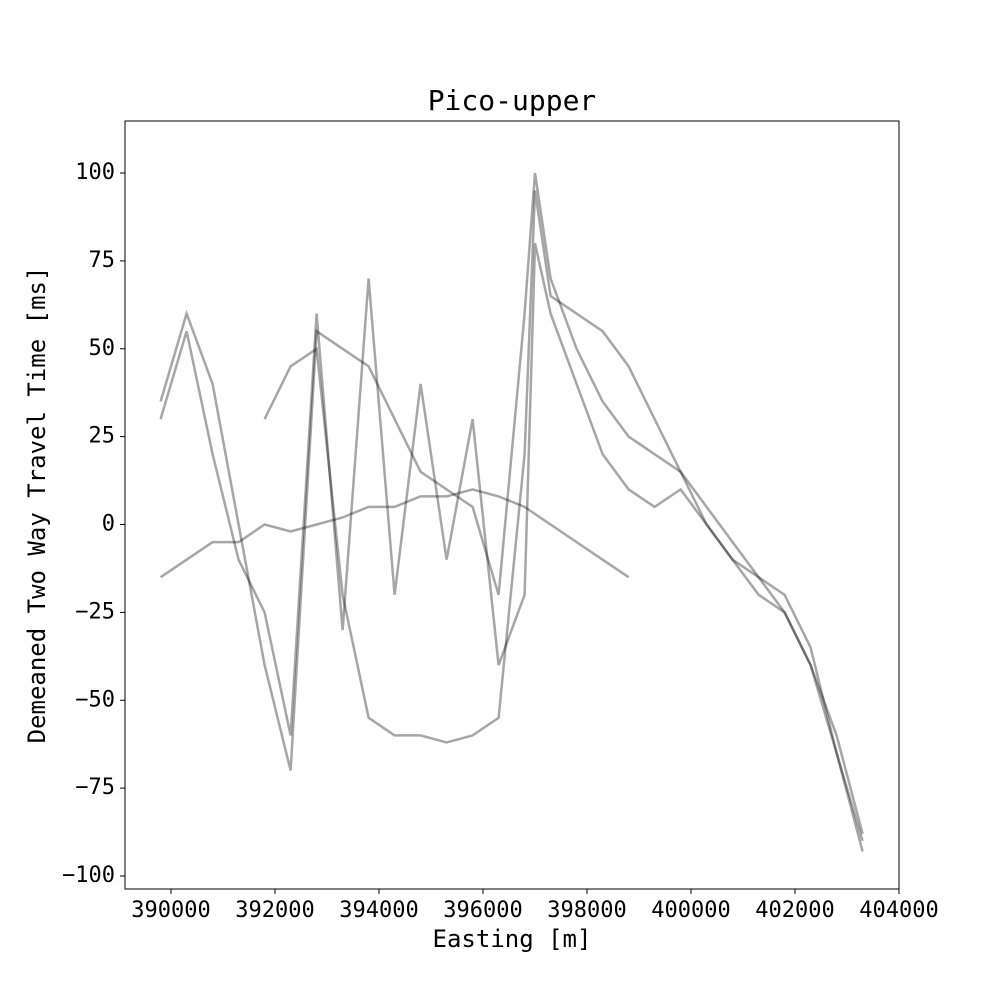 This screenshot has width=1000, height=1000. What do you see at coordinates (102, 436) in the screenshot?
I see `y-tick-label: 25` at bounding box center [102, 436].